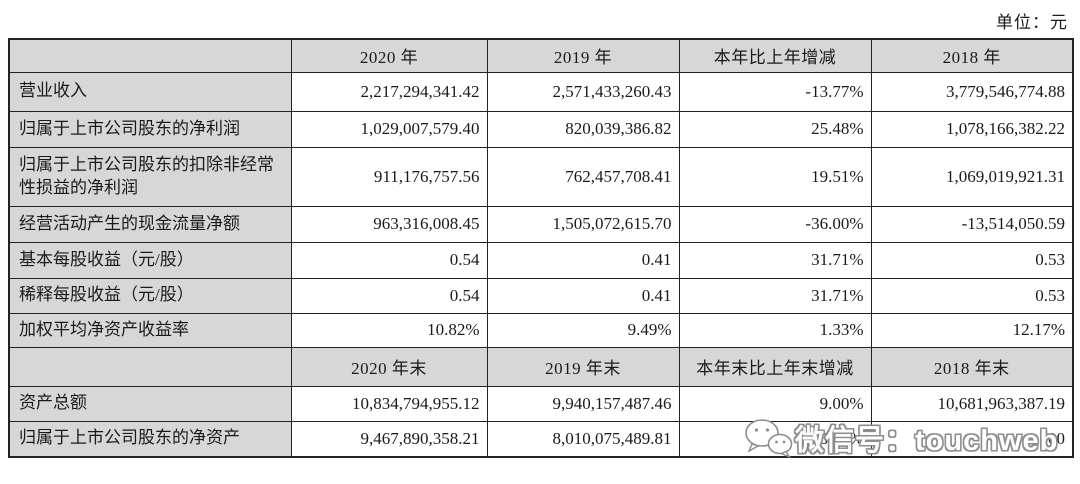 The image size is (1080, 484). I want to click on table-header-row-annual: 2020 年 2019 年 本年比上年增减 2018 年, so click(541, 55).